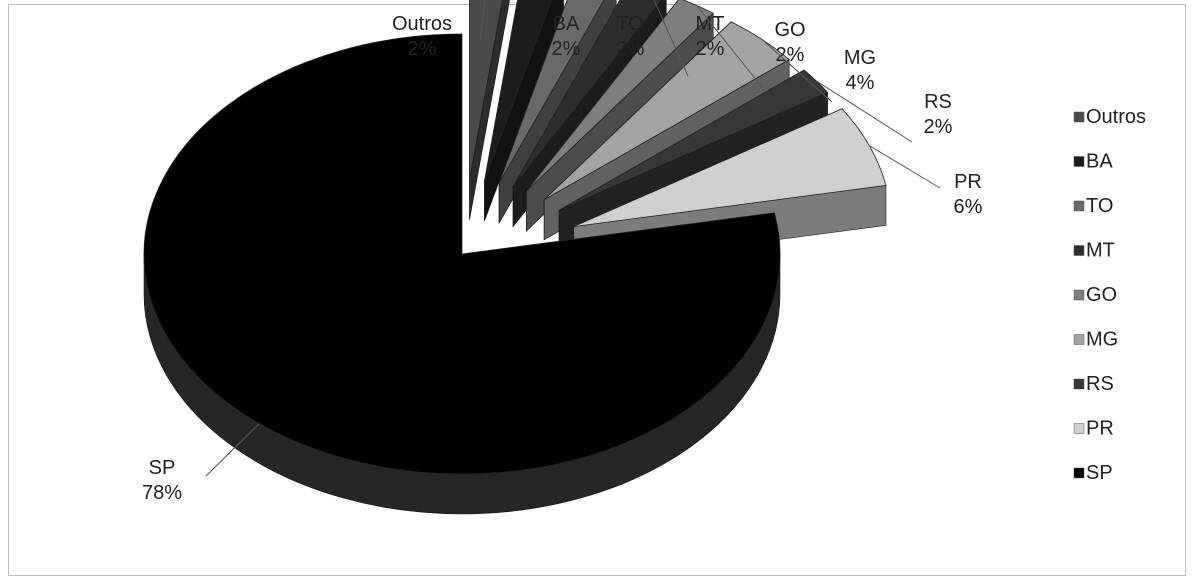 This screenshot has height=582, width=1192. What do you see at coordinates (162, 468) in the screenshot?
I see `data-label-name-sp: SP` at bounding box center [162, 468].